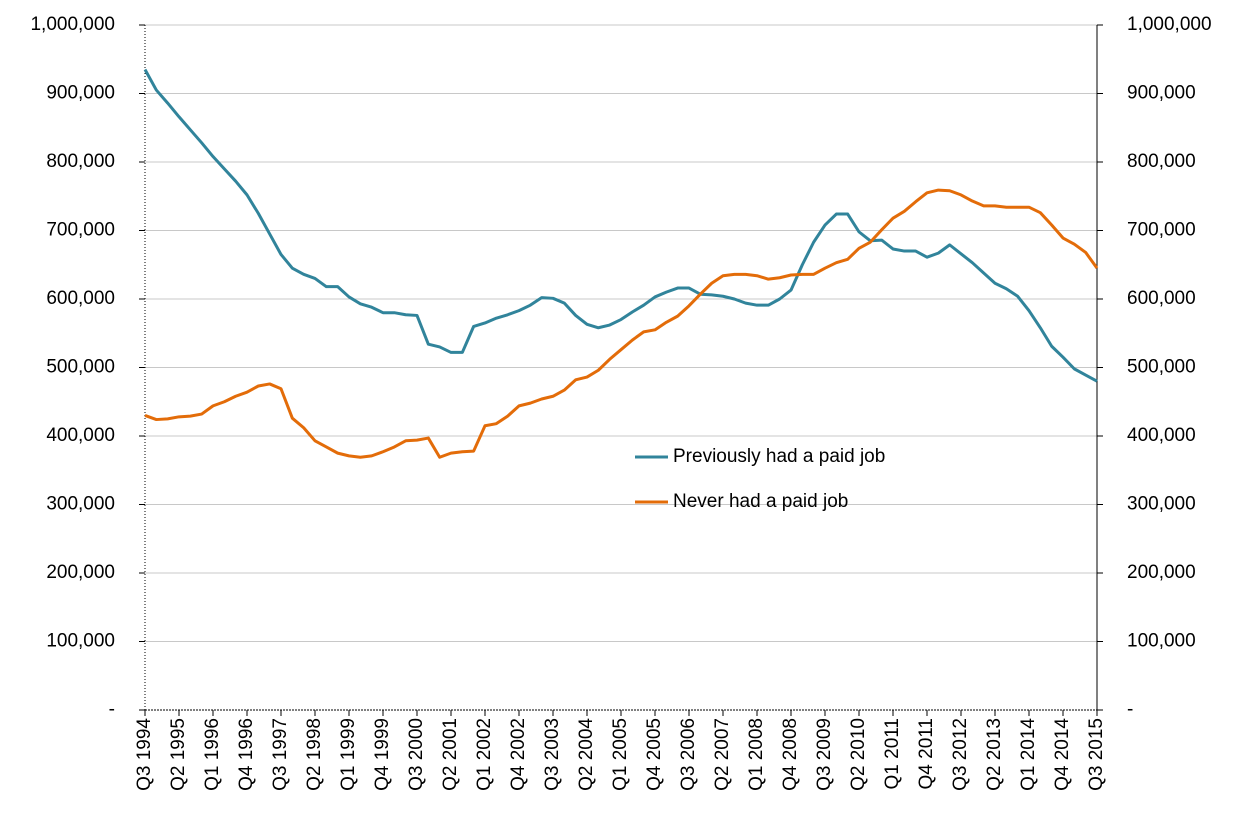 The image size is (1237, 814). What do you see at coordinates (779, 456) in the screenshot?
I see `legend-label: Previously had a paid job` at bounding box center [779, 456].